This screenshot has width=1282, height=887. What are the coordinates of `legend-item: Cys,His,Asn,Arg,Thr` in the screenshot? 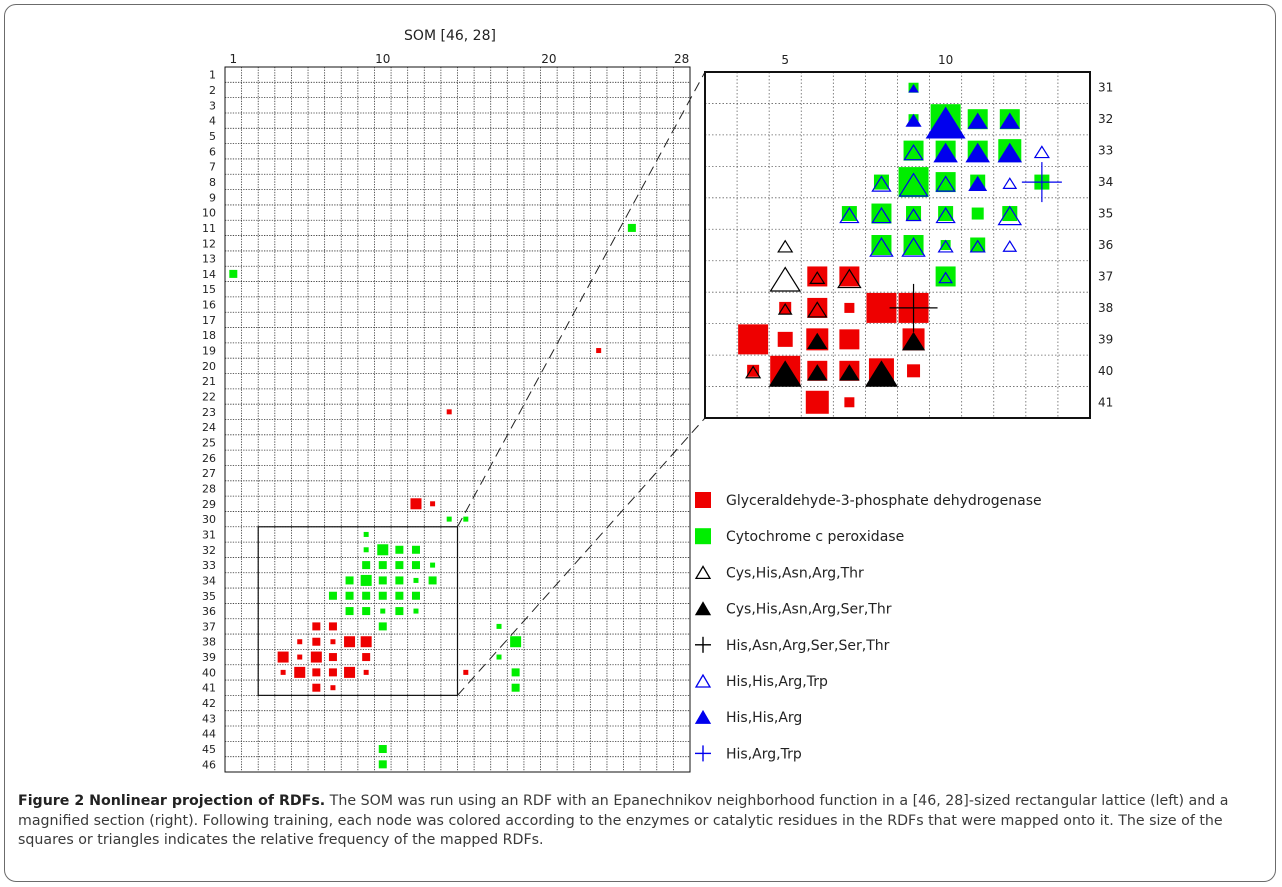 It's located at (779, 573).